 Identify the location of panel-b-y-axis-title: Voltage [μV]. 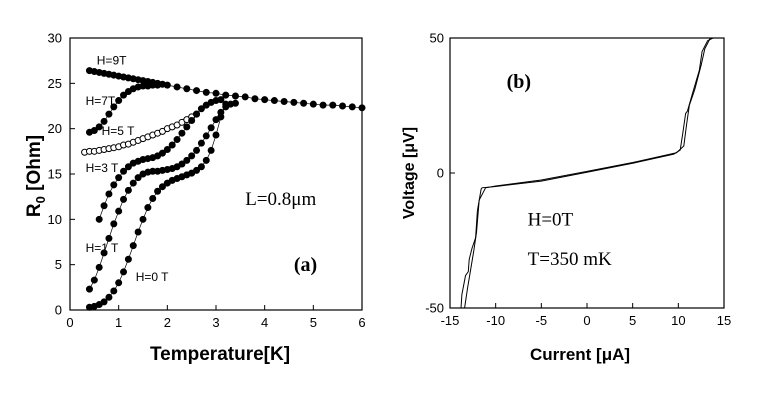
(409, 173).